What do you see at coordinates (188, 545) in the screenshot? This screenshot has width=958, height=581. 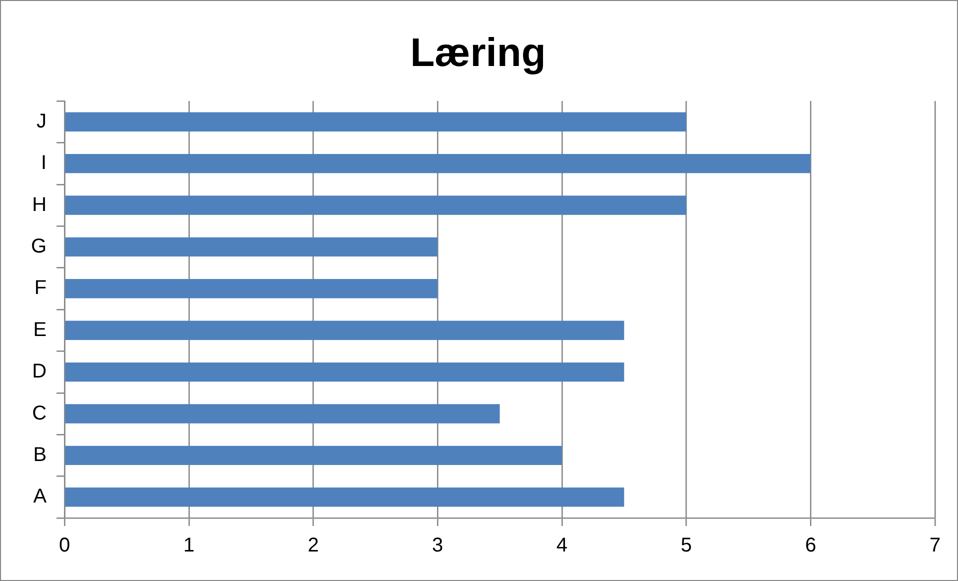 I see `x-tick-label: 1` at bounding box center [188, 545].